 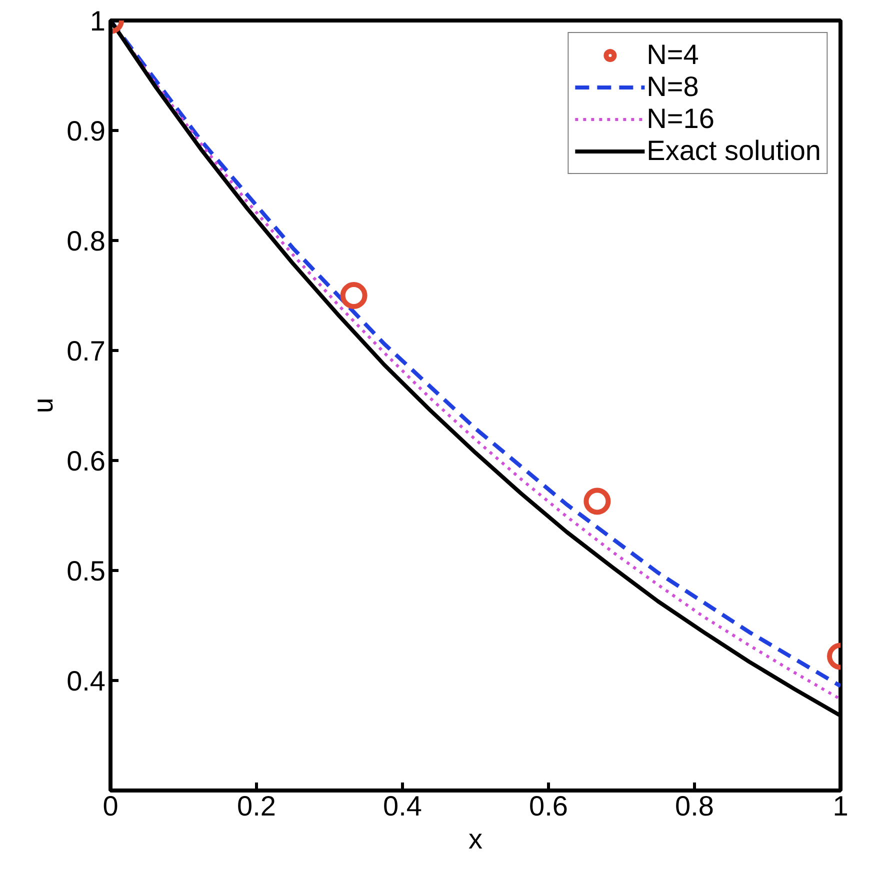 I want to click on legend-label: N=4, so click(x=672, y=55).